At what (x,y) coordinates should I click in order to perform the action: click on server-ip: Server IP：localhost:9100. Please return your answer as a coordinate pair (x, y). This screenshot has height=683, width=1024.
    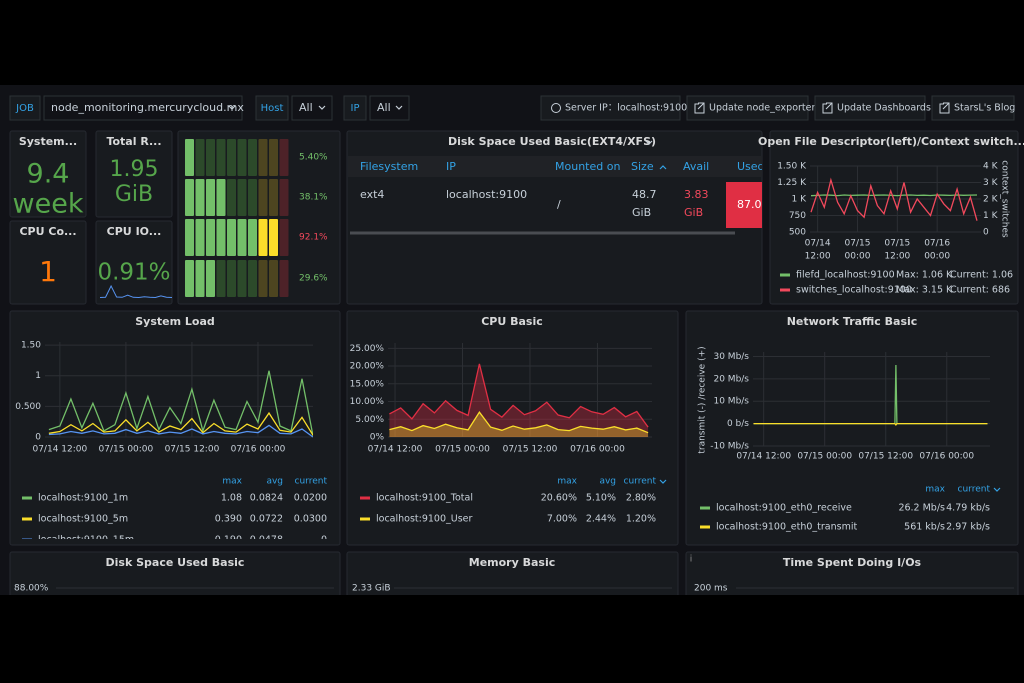
    Looking at the image, I should click on (626, 108).